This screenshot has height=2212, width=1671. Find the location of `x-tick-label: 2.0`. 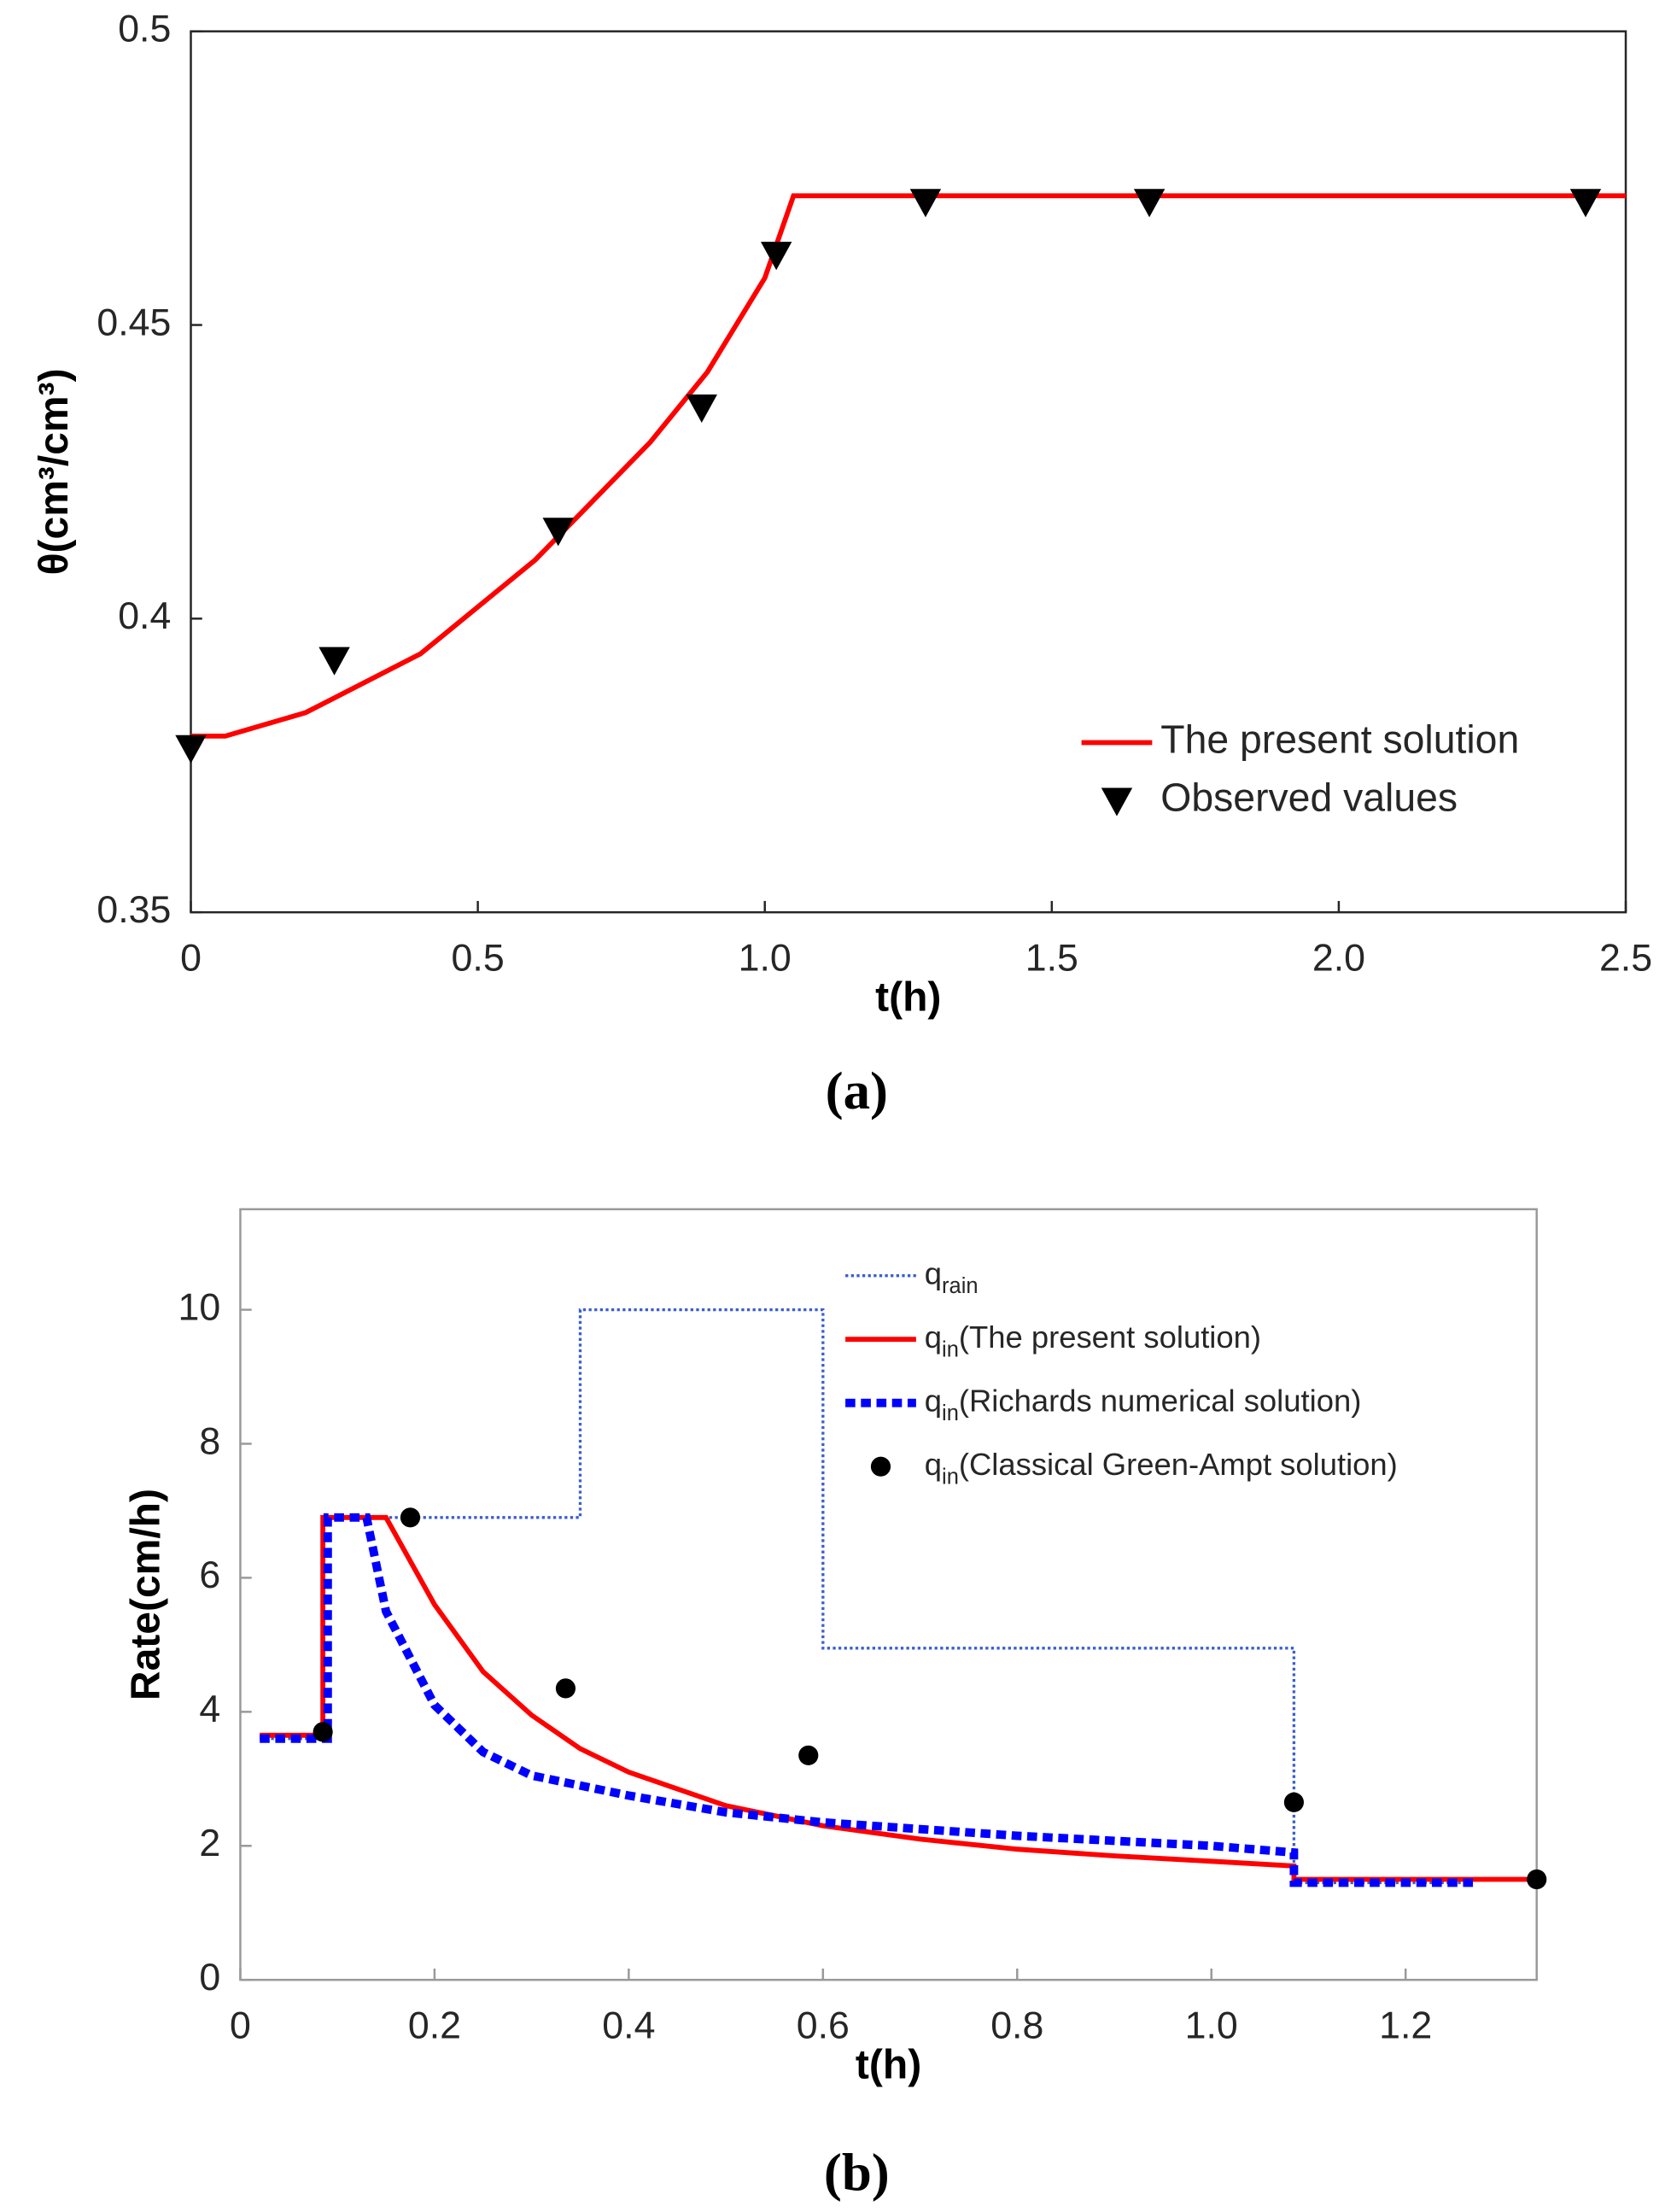

x-tick-label: 2.0 is located at coordinates (1338, 958).